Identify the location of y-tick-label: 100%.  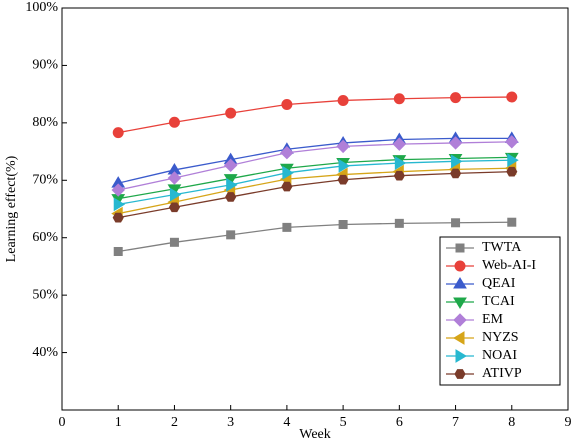
(41, 7).